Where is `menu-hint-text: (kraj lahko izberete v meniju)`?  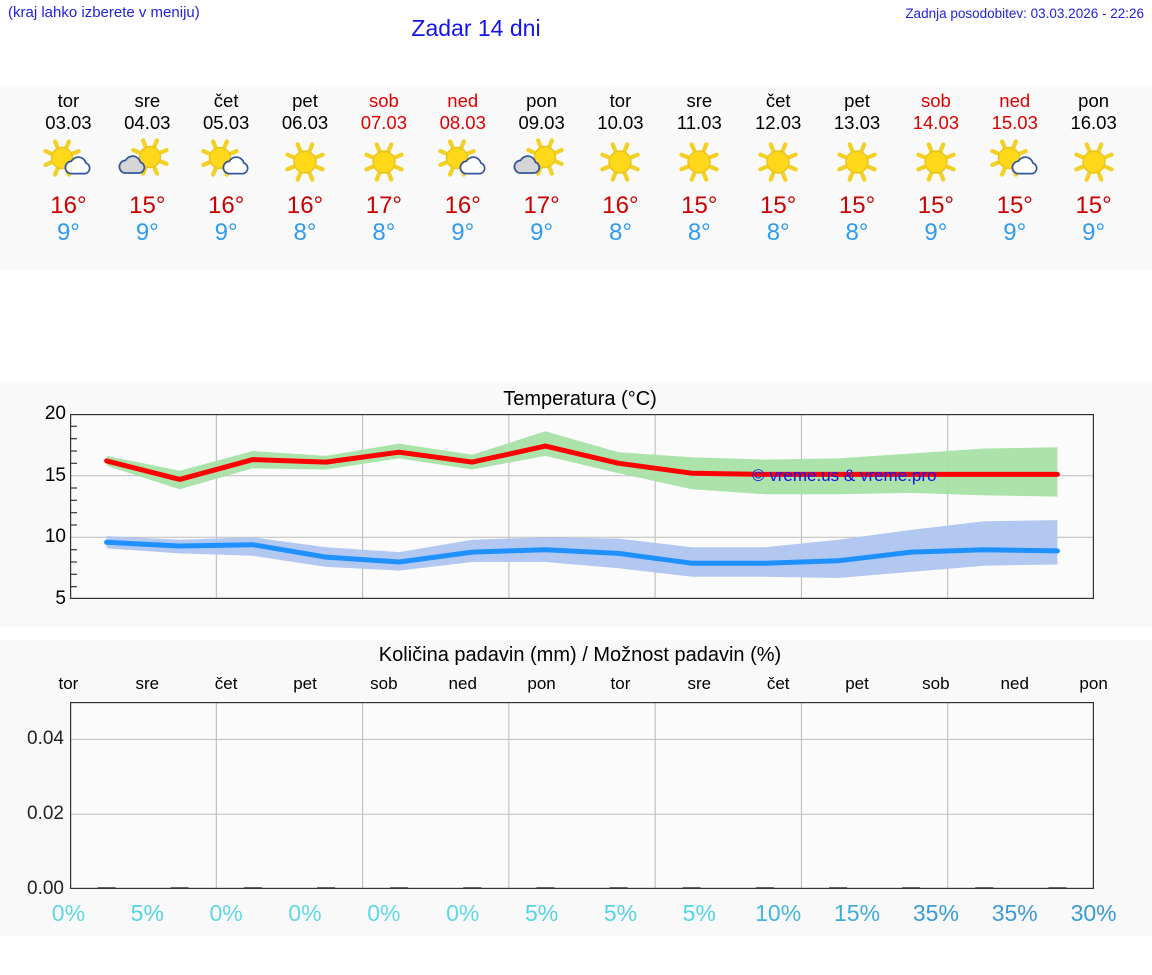 menu-hint-text: (kraj lahko izberete v meniju) is located at coordinates (104, 12).